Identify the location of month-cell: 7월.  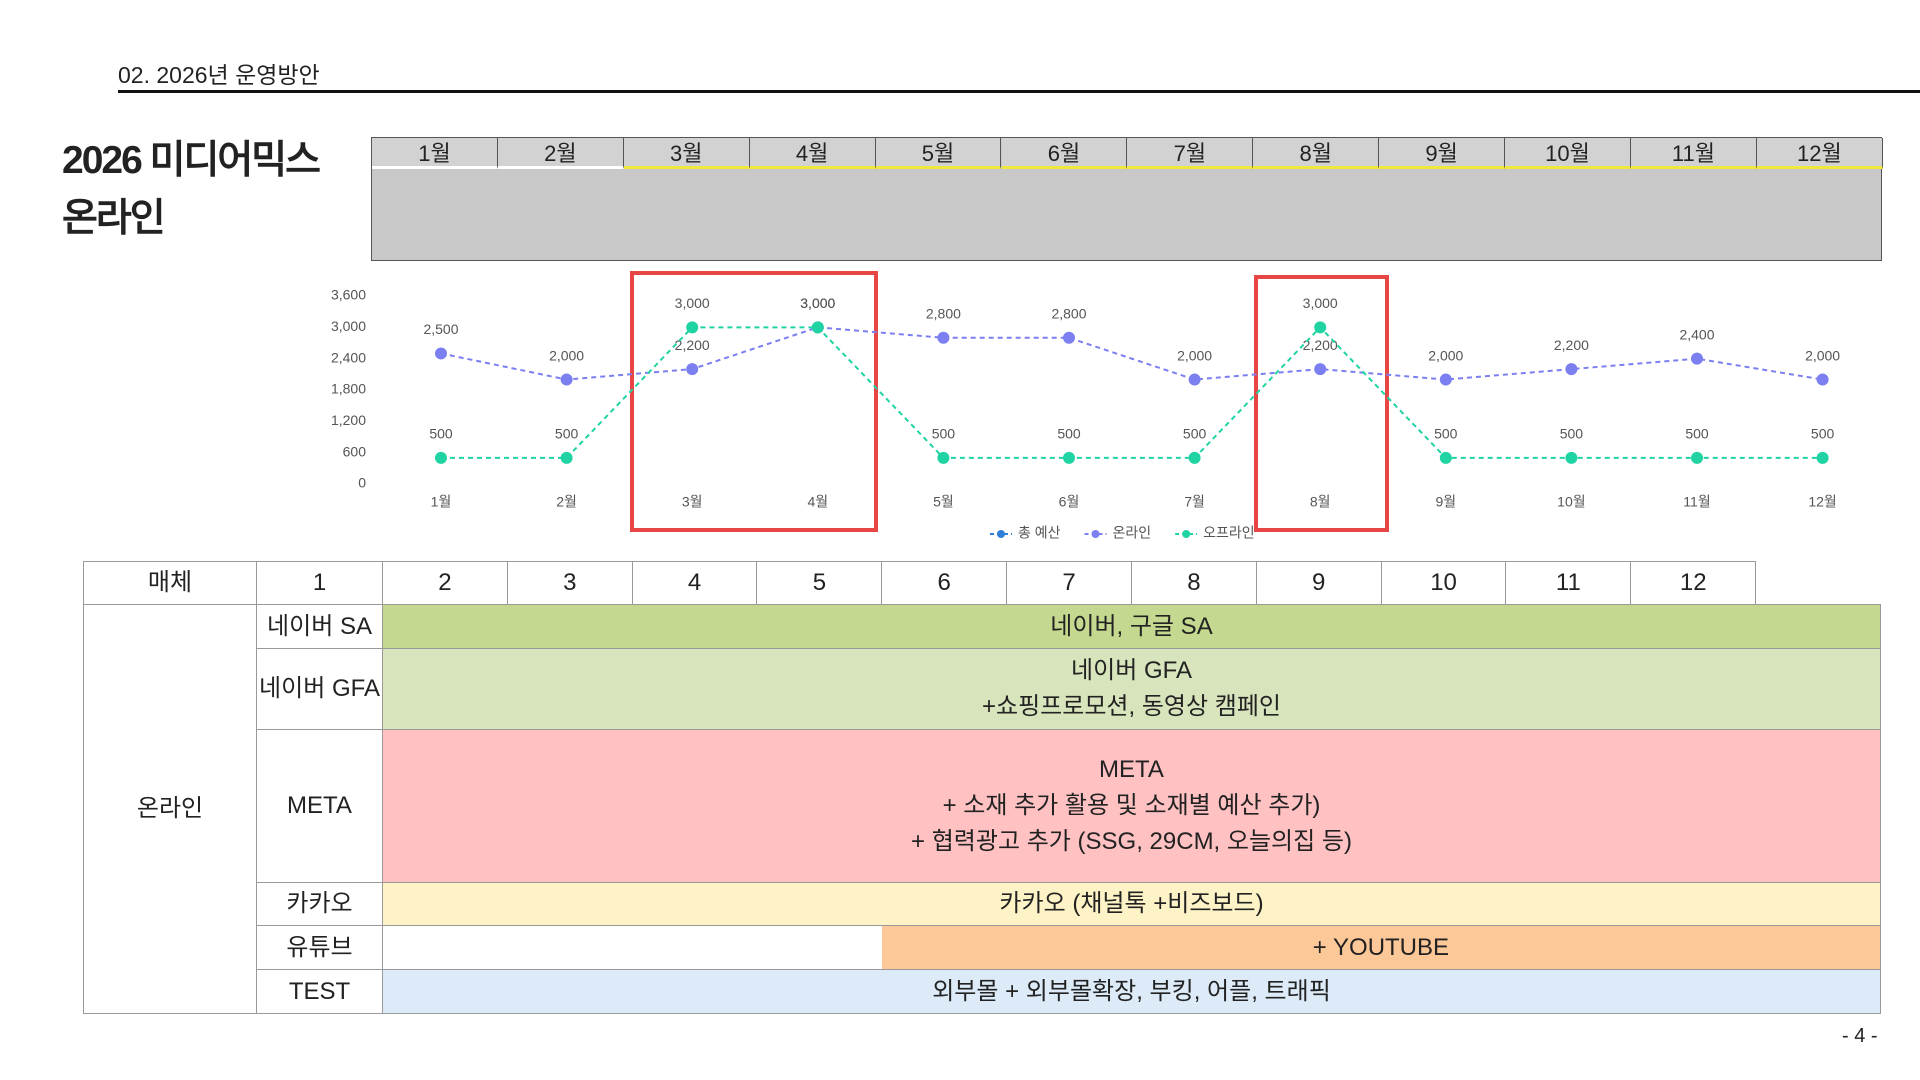
(1190, 153).